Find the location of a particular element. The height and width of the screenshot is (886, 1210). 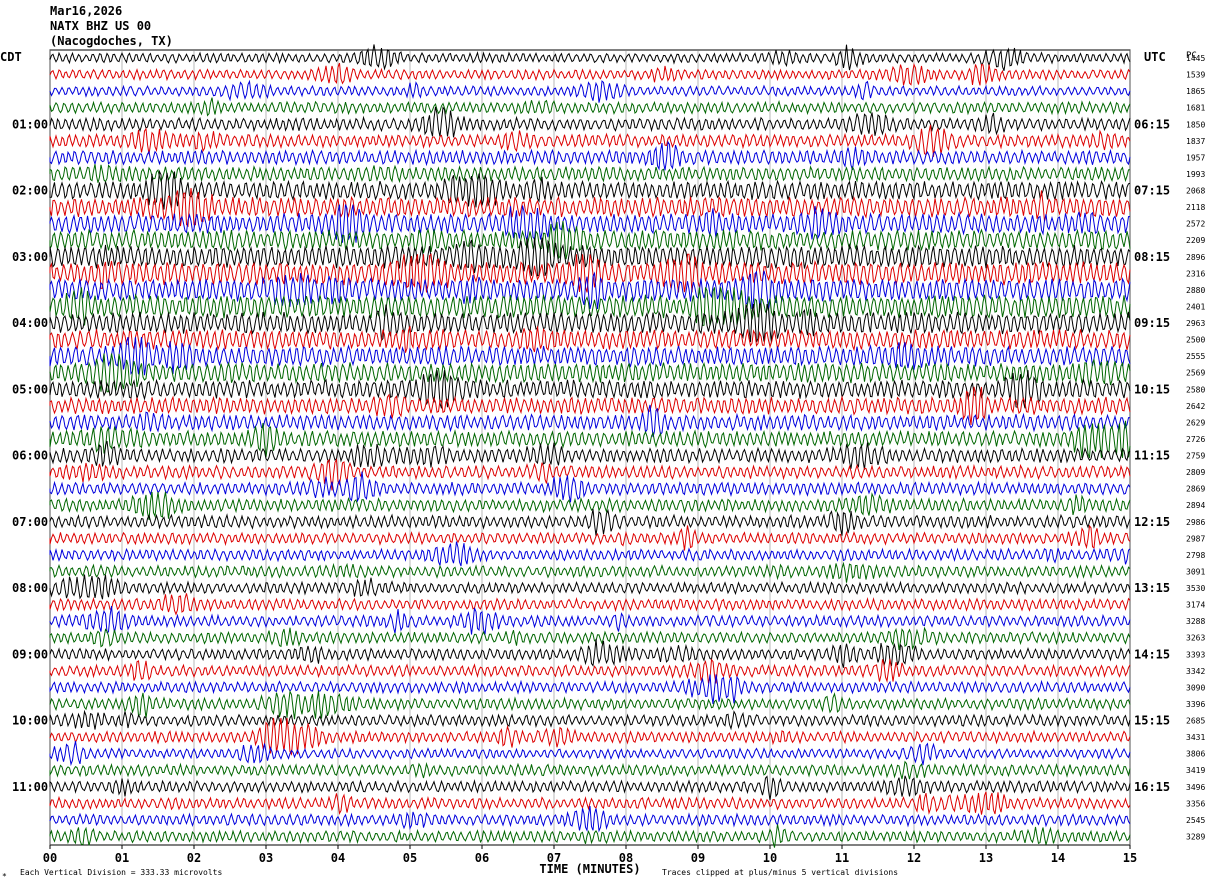

pc-value: 2580 is located at coordinates (1195, 389).